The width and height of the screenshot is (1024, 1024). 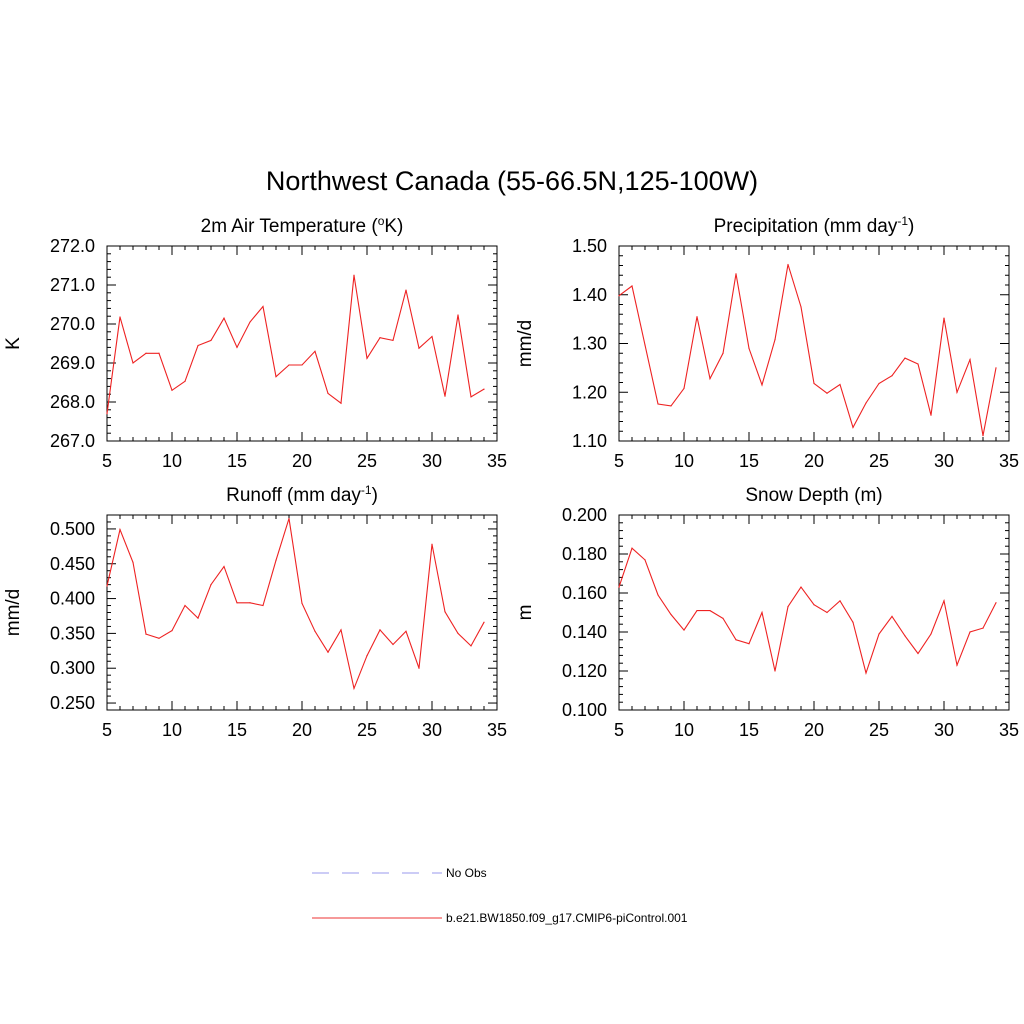 I want to click on panel-title-main: 2m Air Temperature (, so click(x=290, y=226).